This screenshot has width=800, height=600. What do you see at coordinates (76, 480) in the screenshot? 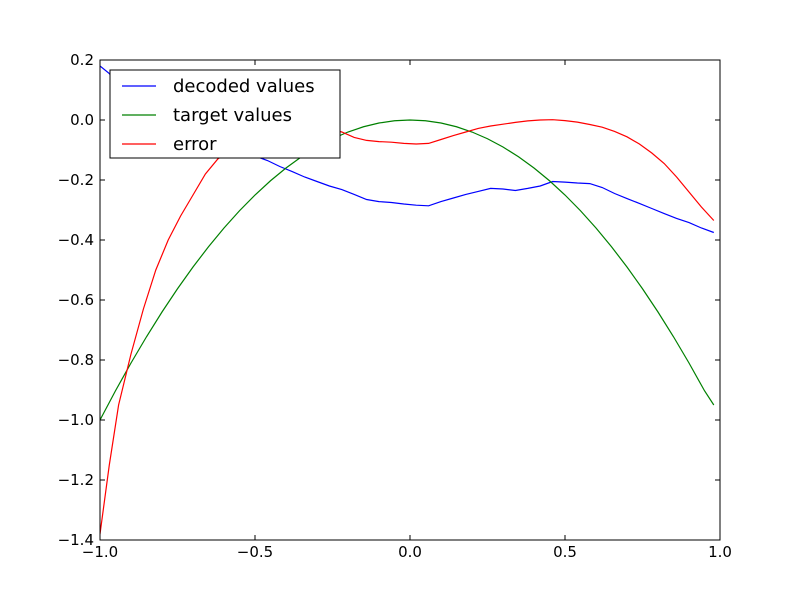
I see `y-tick-label: −1.2` at bounding box center [76, 480].